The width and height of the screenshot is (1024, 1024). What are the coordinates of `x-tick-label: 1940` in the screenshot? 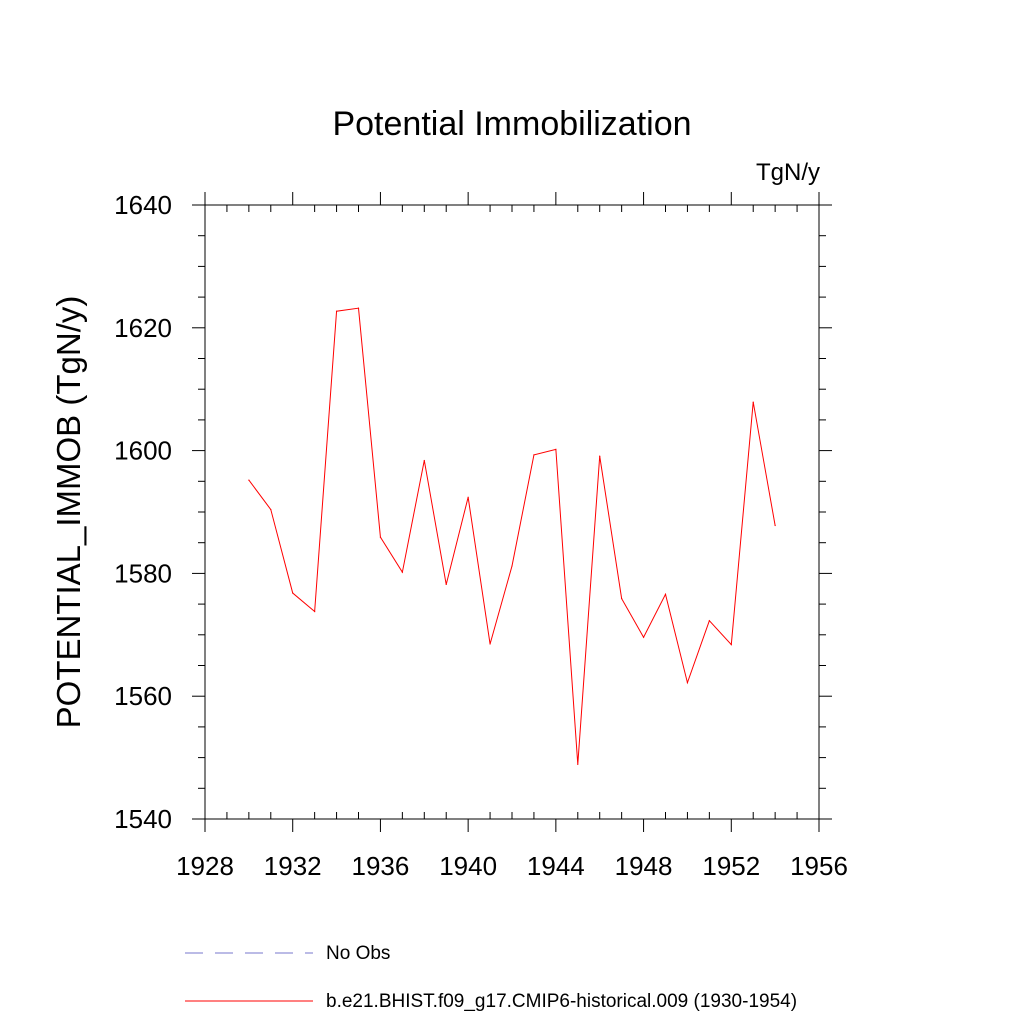 It's located at (468, 866).